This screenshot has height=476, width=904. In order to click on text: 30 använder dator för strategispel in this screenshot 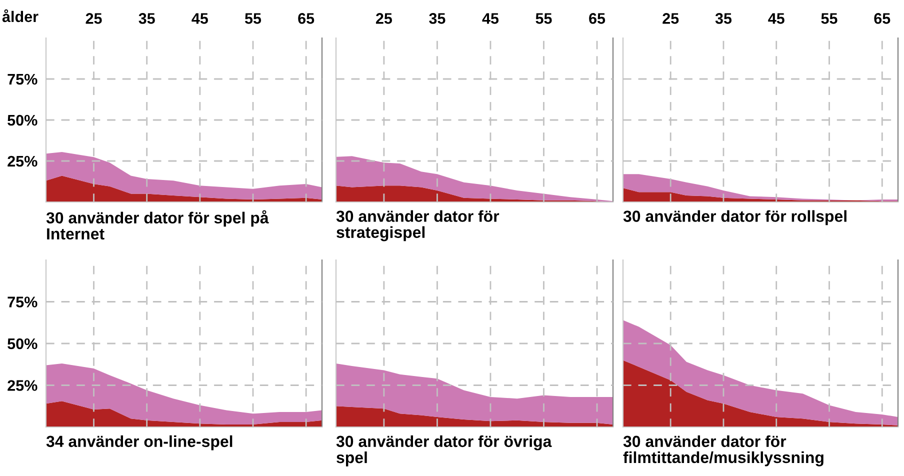, I will do `click(418, 226)`.